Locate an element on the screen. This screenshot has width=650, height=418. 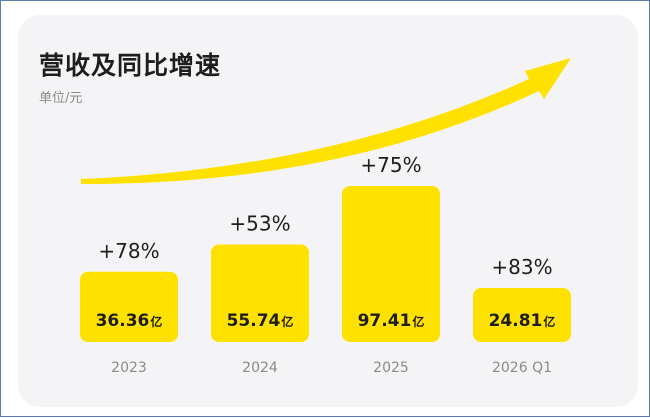
bar-2025 is located at coordinates (391, 264).